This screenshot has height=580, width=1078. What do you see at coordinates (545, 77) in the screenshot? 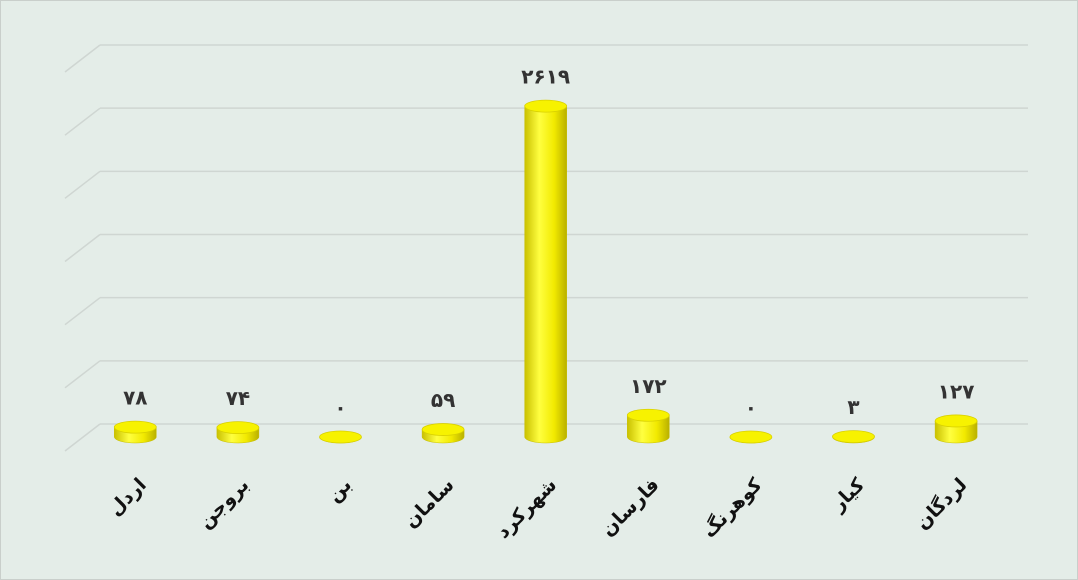
I see `value-label: ۲۶۱۹` at bounding box center [545, 77].